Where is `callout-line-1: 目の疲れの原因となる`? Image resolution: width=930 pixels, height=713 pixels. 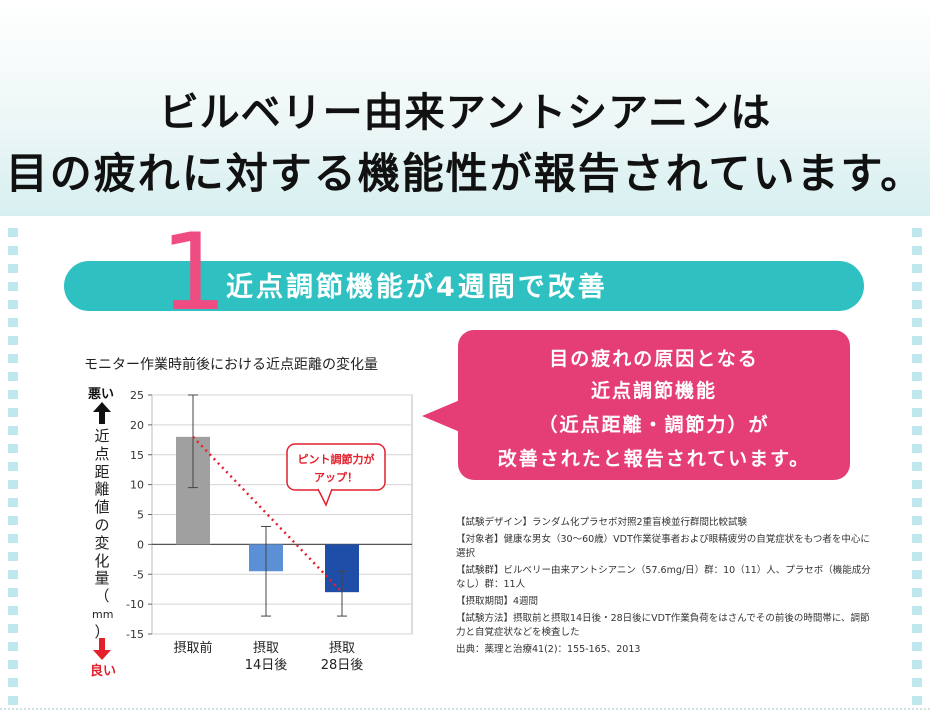
callout-line-1: 目の疲れの原因となる is located at coordinates (654, 359).